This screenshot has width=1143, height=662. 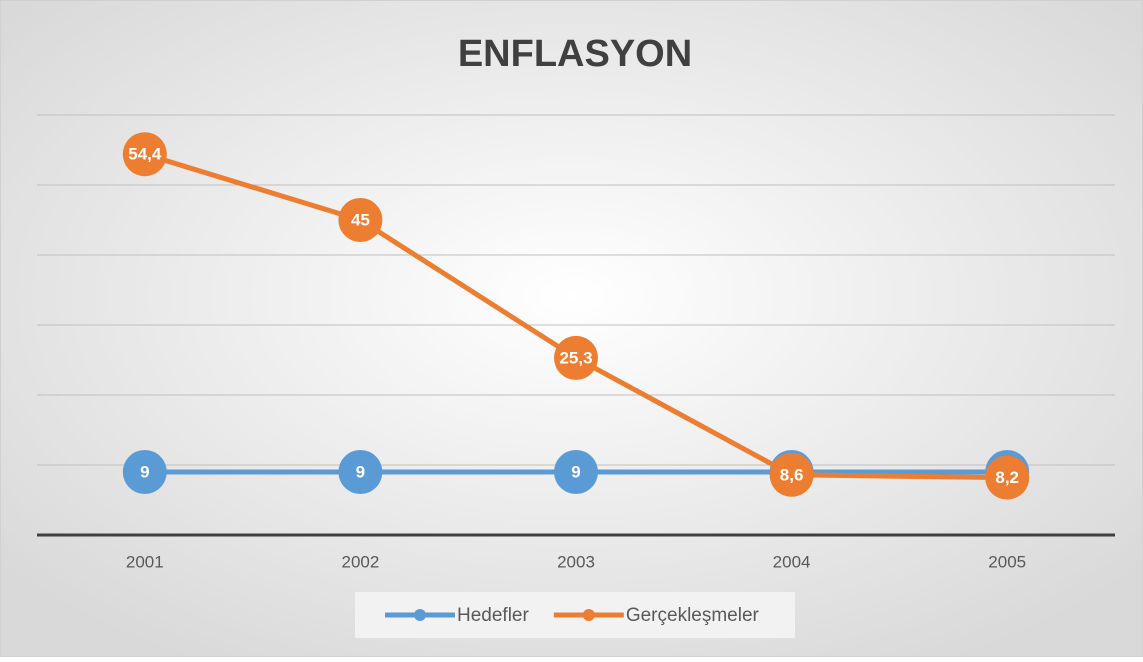 I want to click on legend-label: Hedefler, so click(x=493, y=615).